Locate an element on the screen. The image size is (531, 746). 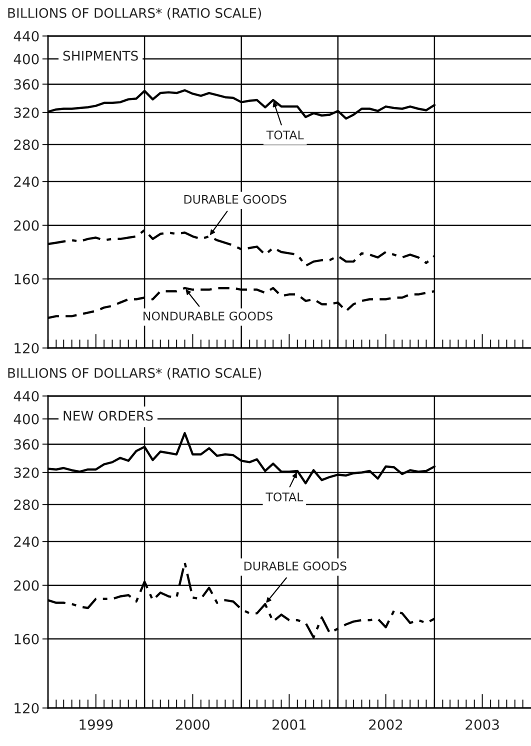
text: NEW ORDERS is located at coordinates (108, 415).